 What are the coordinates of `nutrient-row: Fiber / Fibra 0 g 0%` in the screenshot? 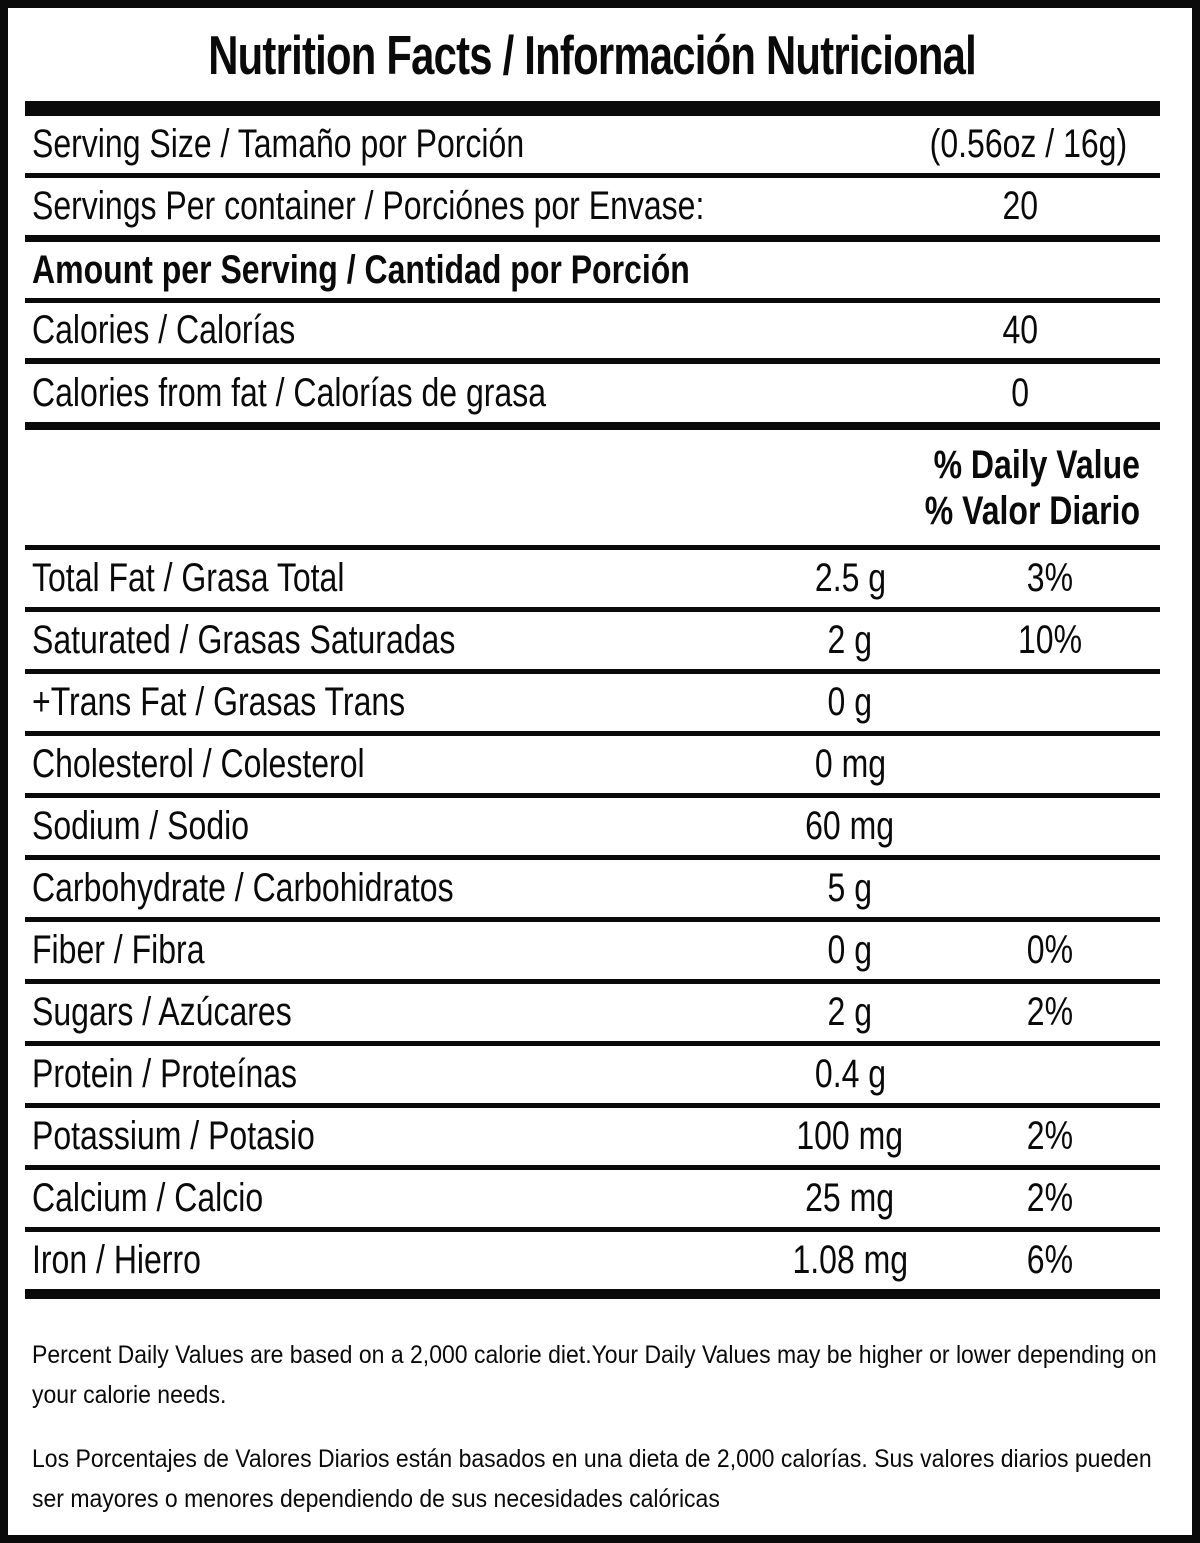 It's located at (592, 950).